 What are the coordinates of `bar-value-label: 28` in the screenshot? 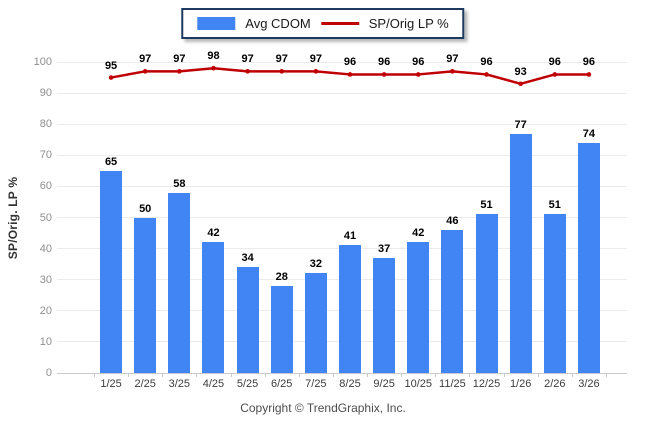 It's located at (281, 276).